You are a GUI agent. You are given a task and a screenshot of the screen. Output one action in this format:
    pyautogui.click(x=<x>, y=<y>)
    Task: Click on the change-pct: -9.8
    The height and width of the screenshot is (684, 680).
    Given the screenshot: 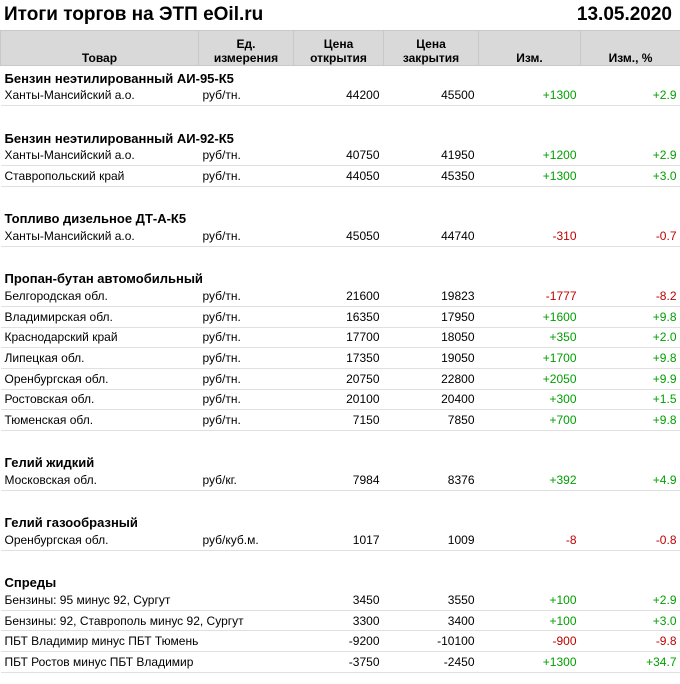 What is the action you would take?
    pyautogui.click(x=630, y=641)
    